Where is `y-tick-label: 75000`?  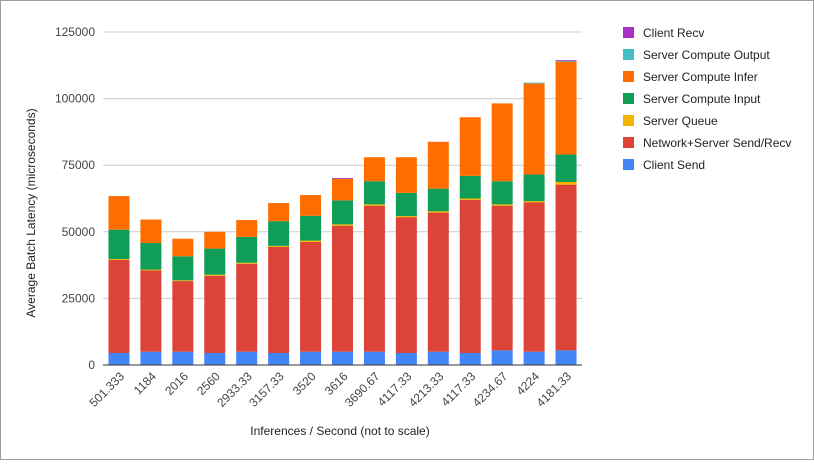
y-tick-label: 75000 is located at coordinates (79, 165).